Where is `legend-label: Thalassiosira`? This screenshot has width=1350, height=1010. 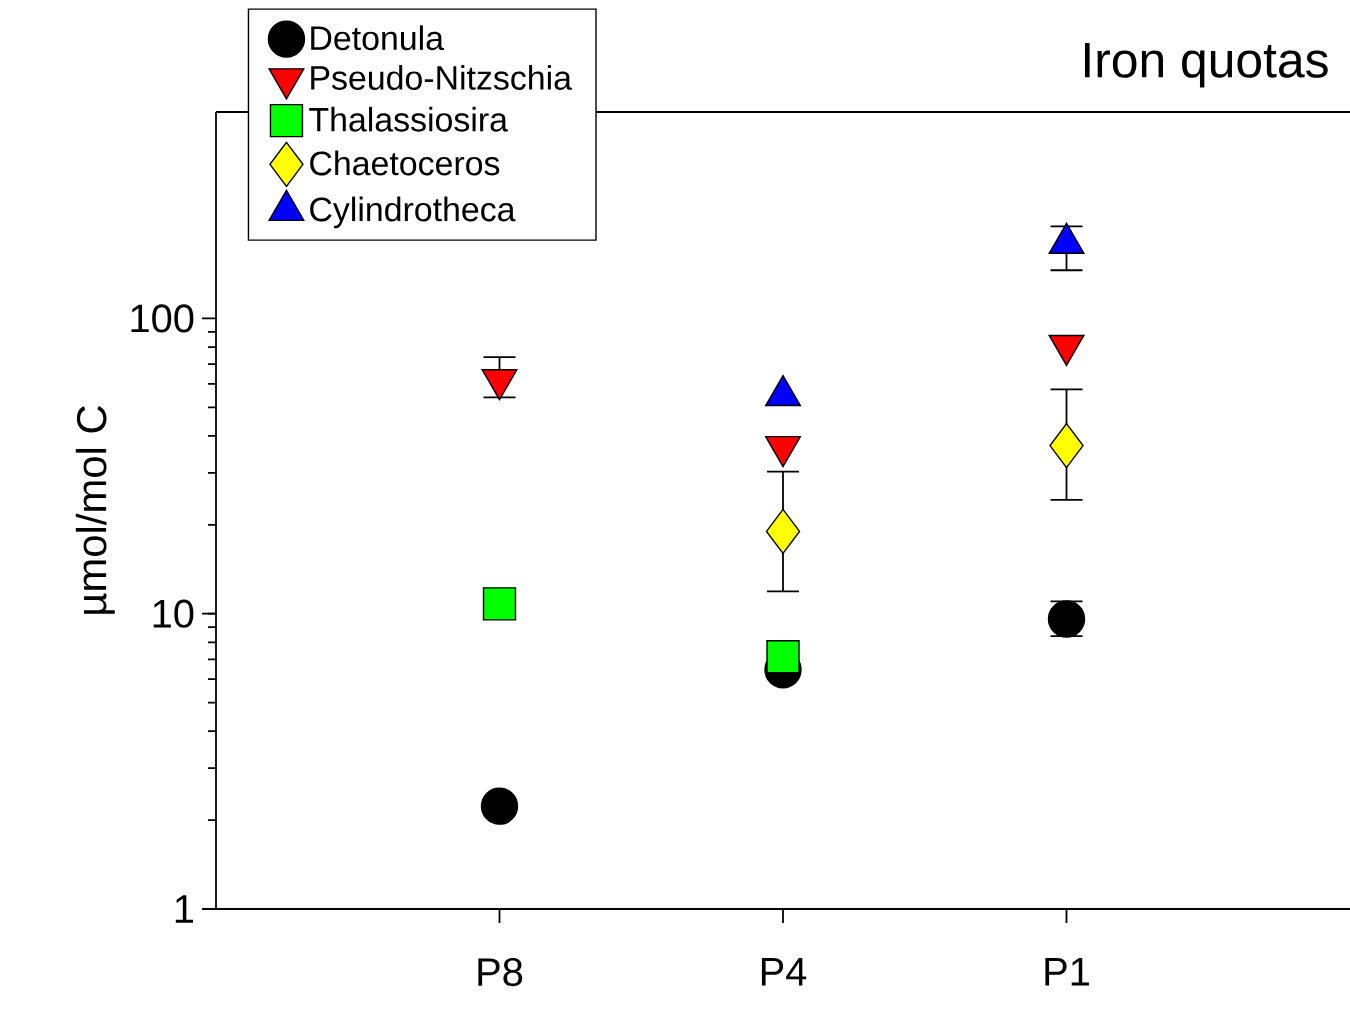 legend-label: Thalassiosira is located at coordinates (408, 119).